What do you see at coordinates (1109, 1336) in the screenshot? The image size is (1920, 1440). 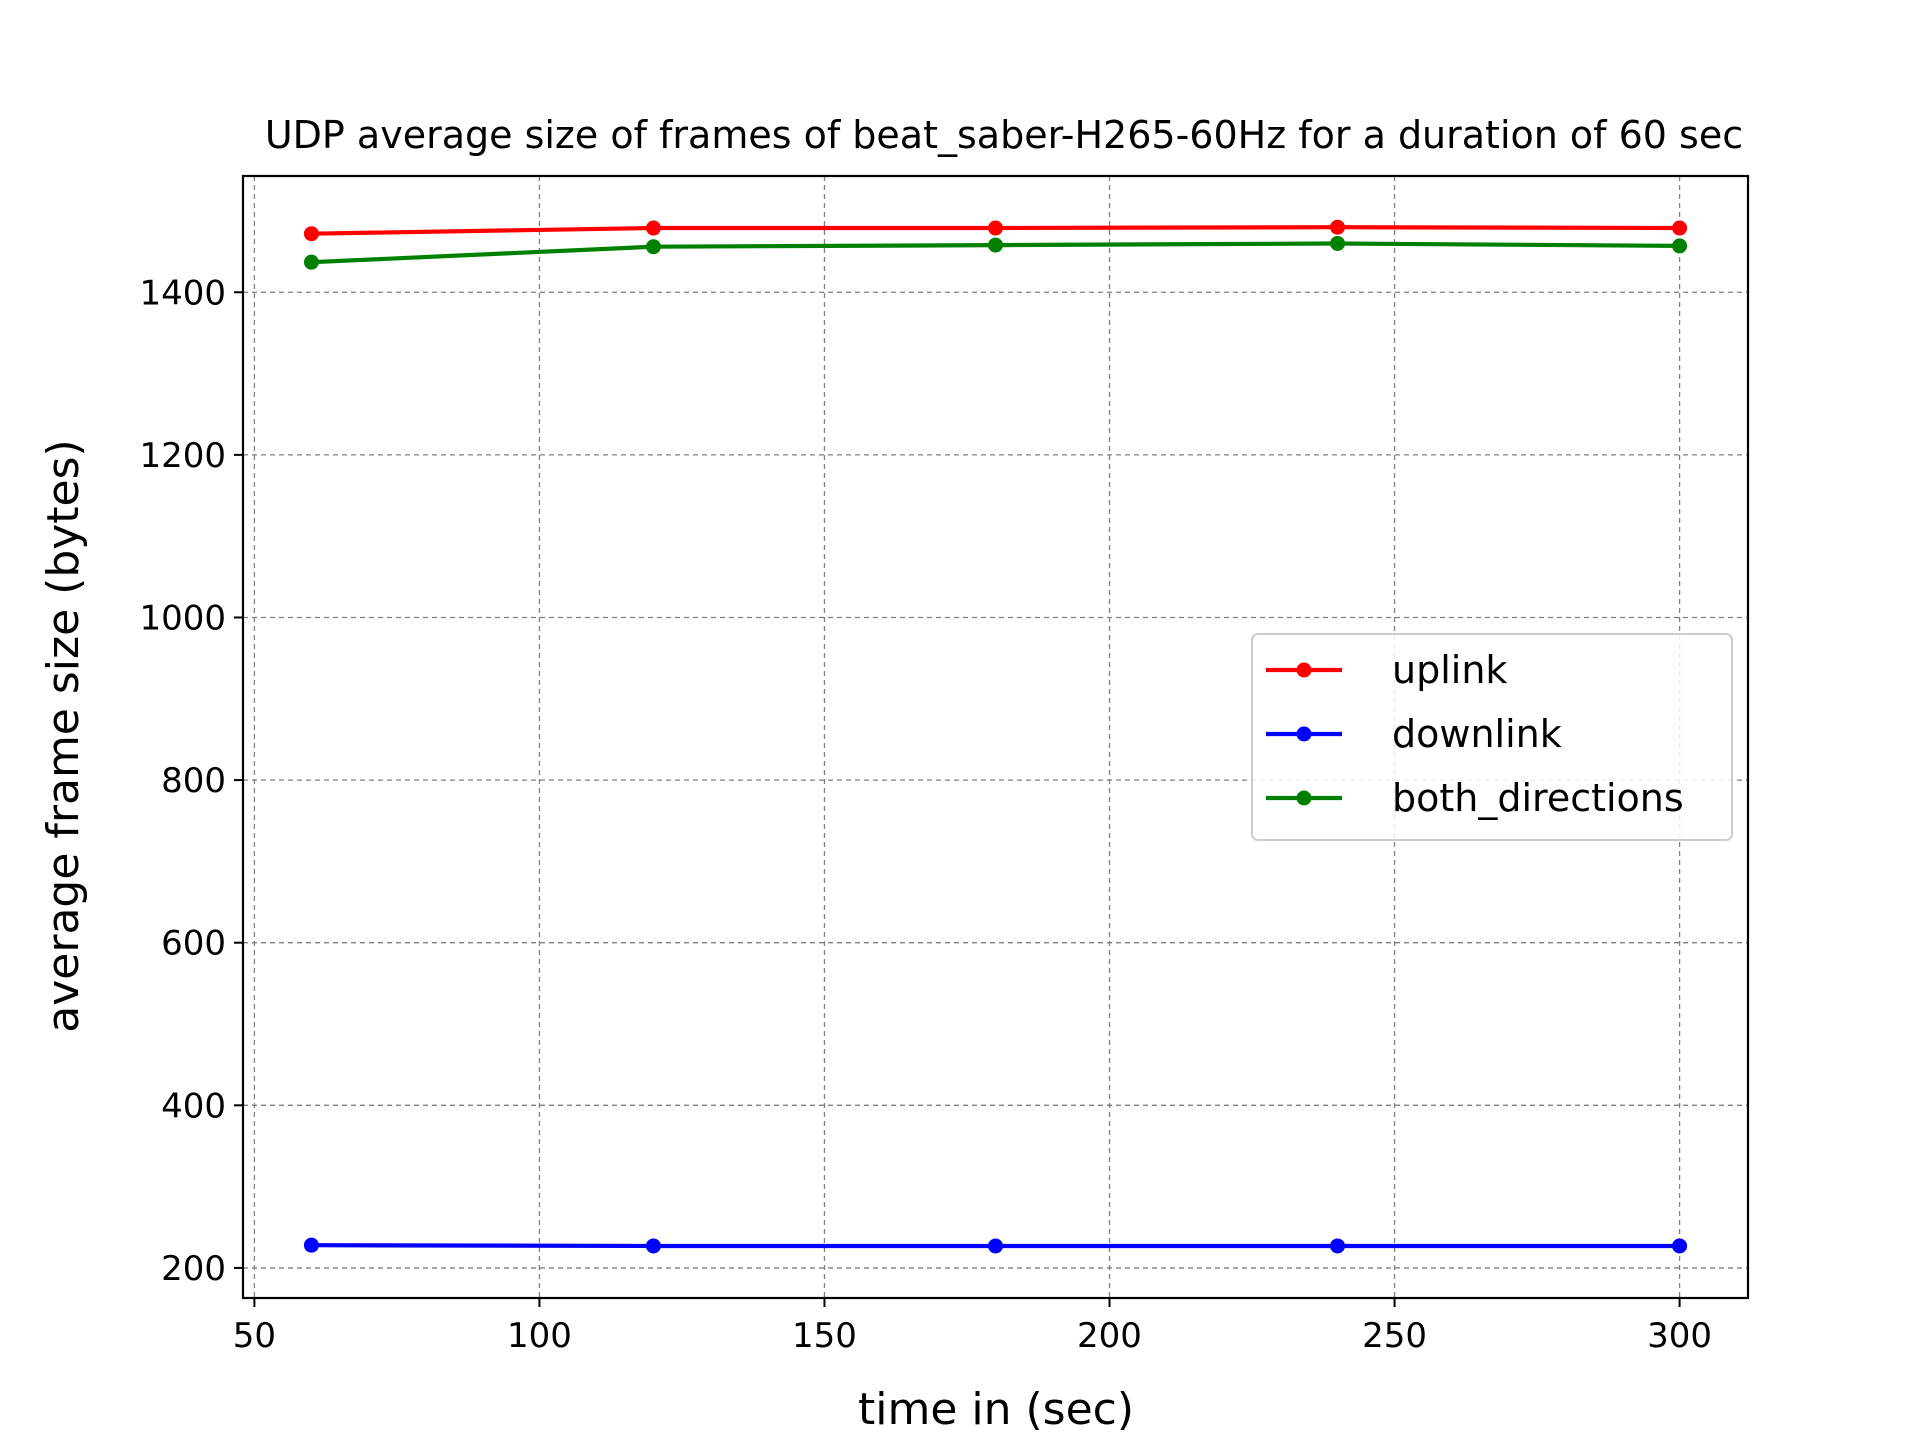 I see `x-tick-label: 200` at bounding box center [1109, 1336].